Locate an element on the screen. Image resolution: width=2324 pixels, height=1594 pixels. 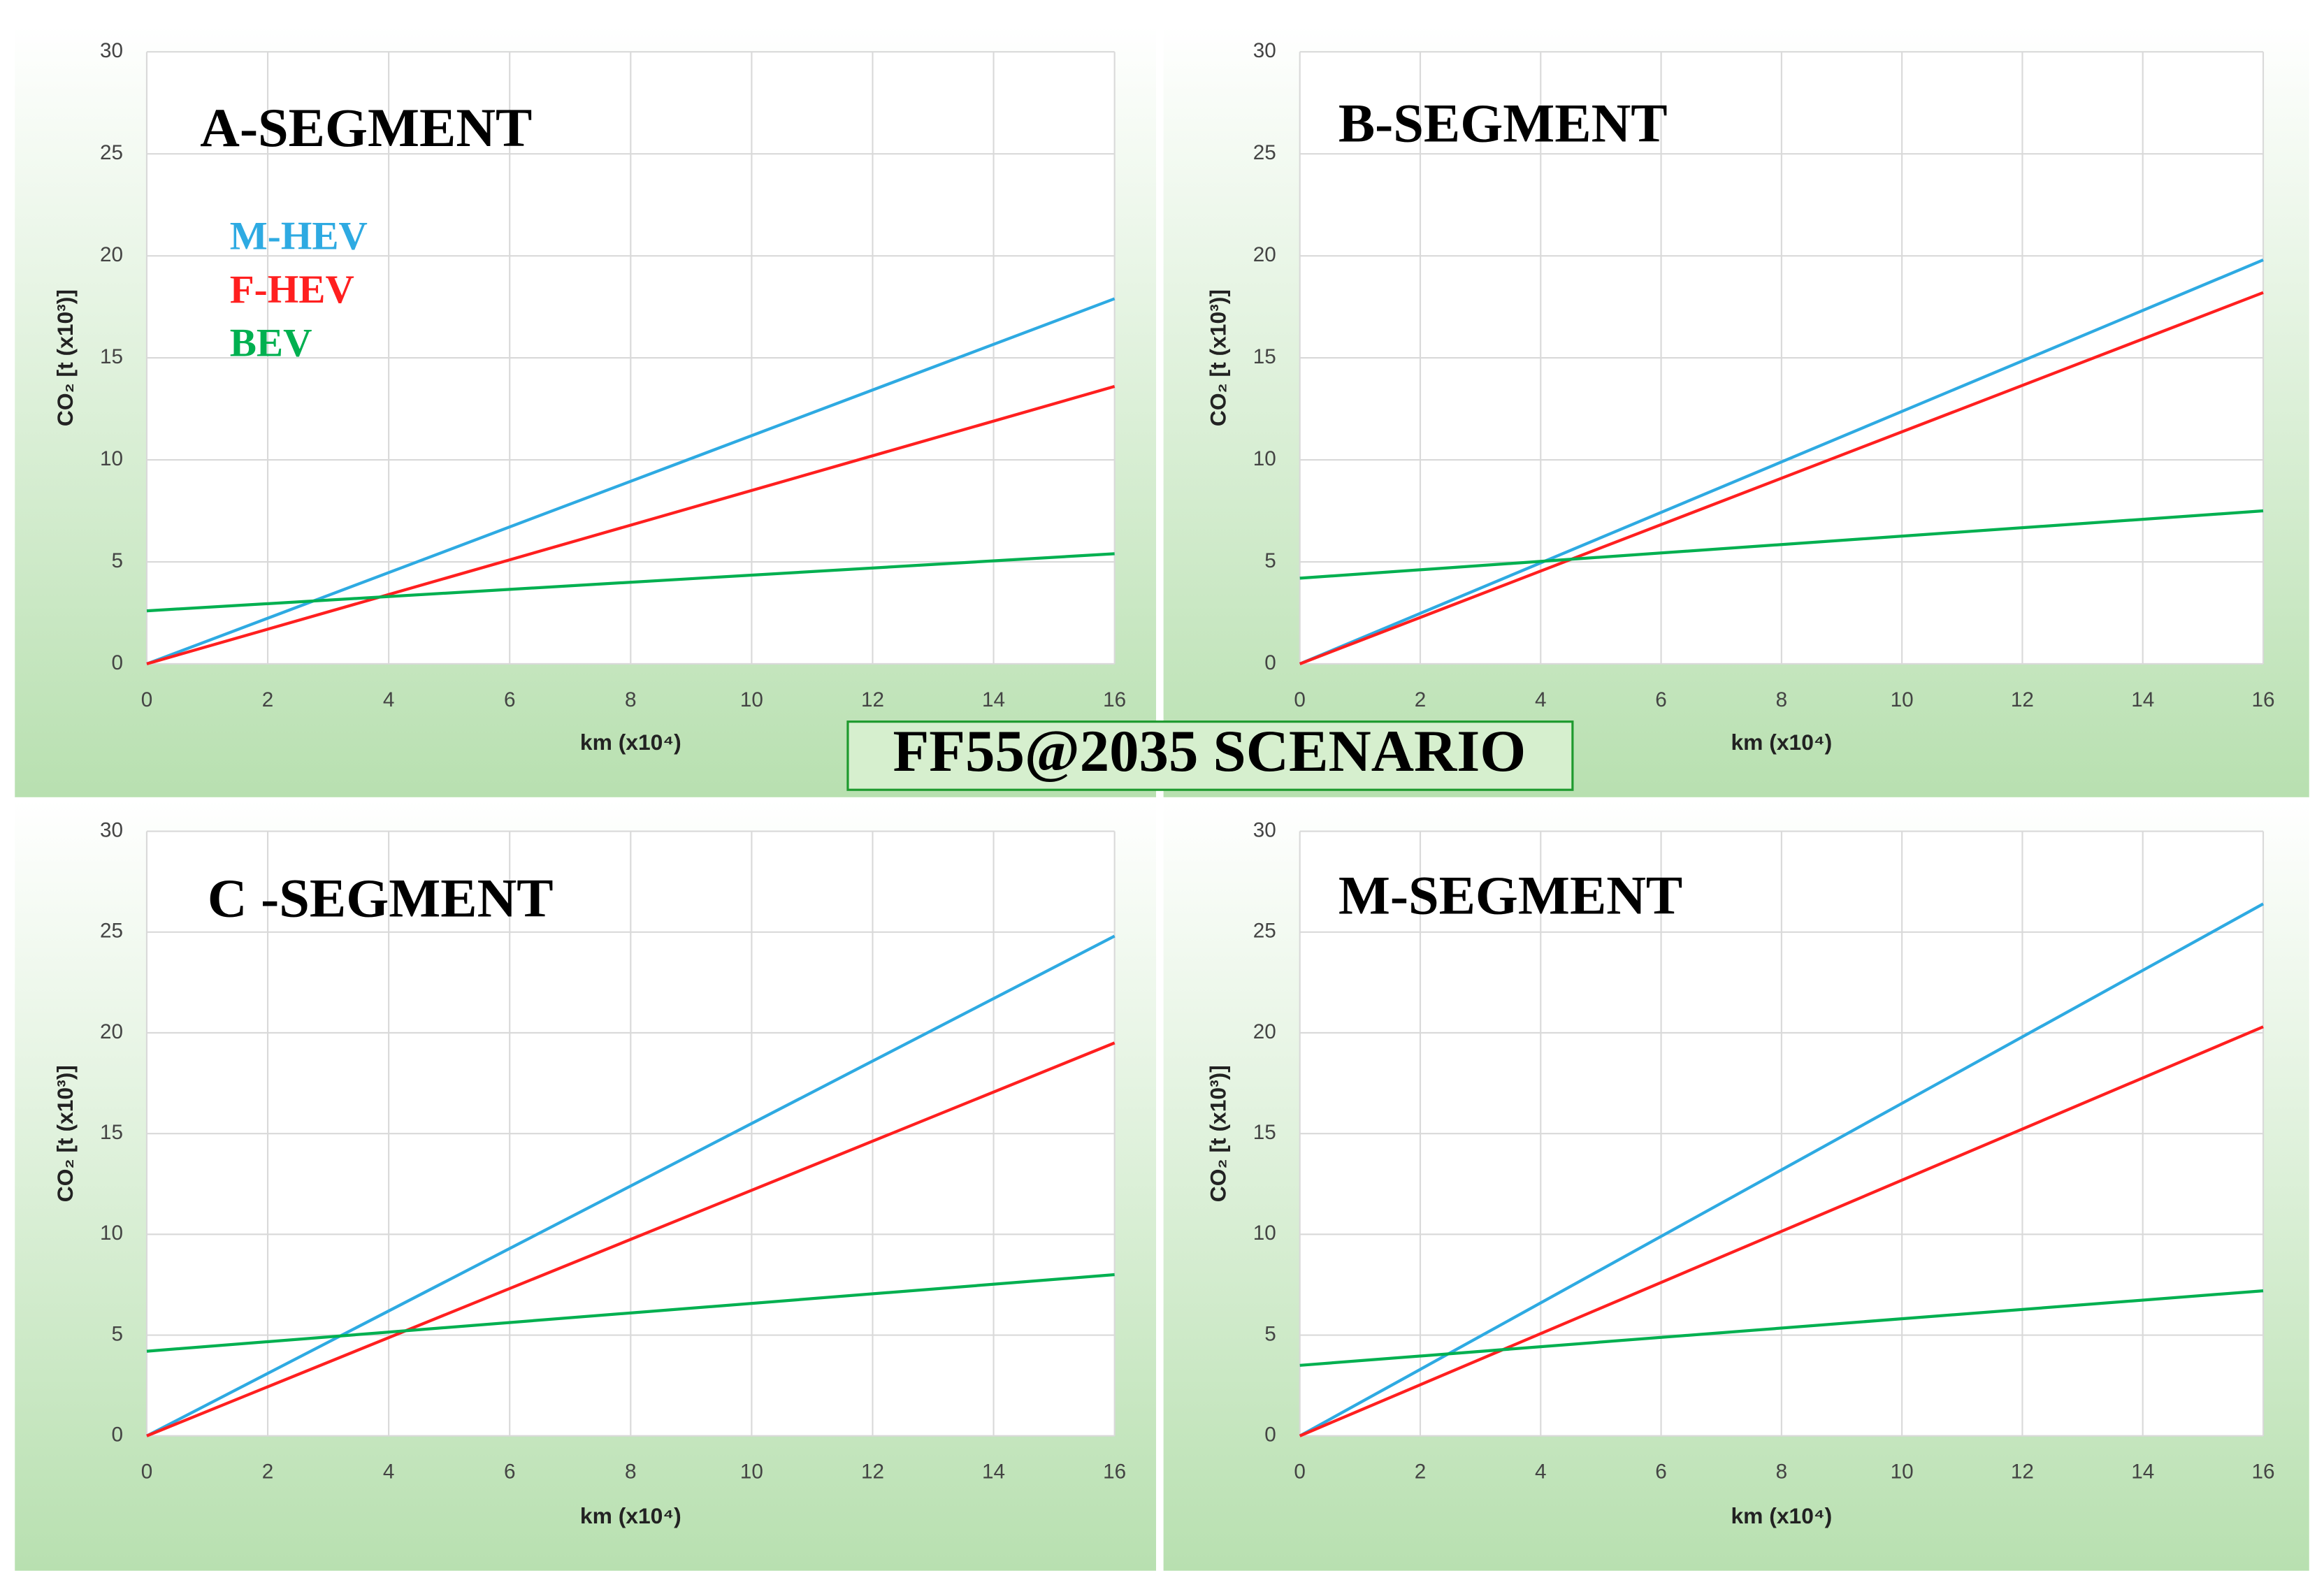
panel-title: A-SEGMENT is located at coordinates (366, 128).